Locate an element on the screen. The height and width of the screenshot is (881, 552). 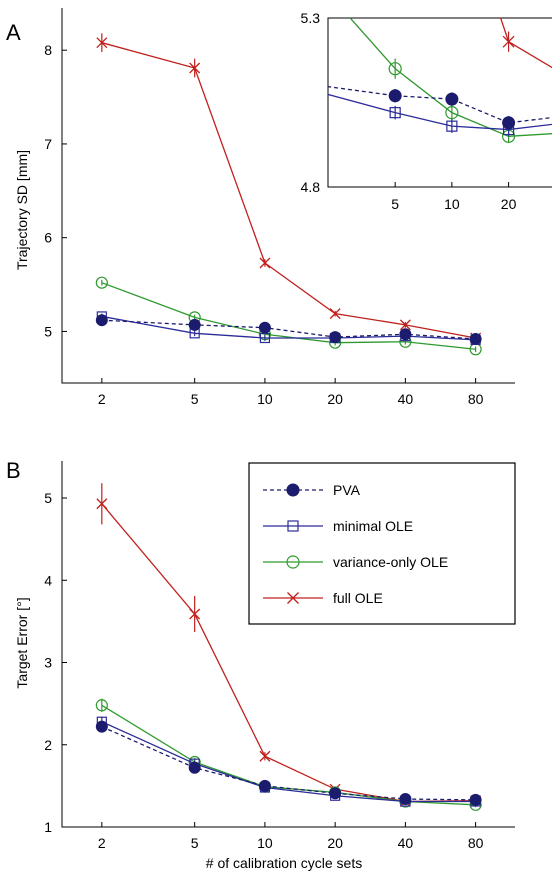
panel-a-x-tick-label: 2 is located at coordinates (102, 399).